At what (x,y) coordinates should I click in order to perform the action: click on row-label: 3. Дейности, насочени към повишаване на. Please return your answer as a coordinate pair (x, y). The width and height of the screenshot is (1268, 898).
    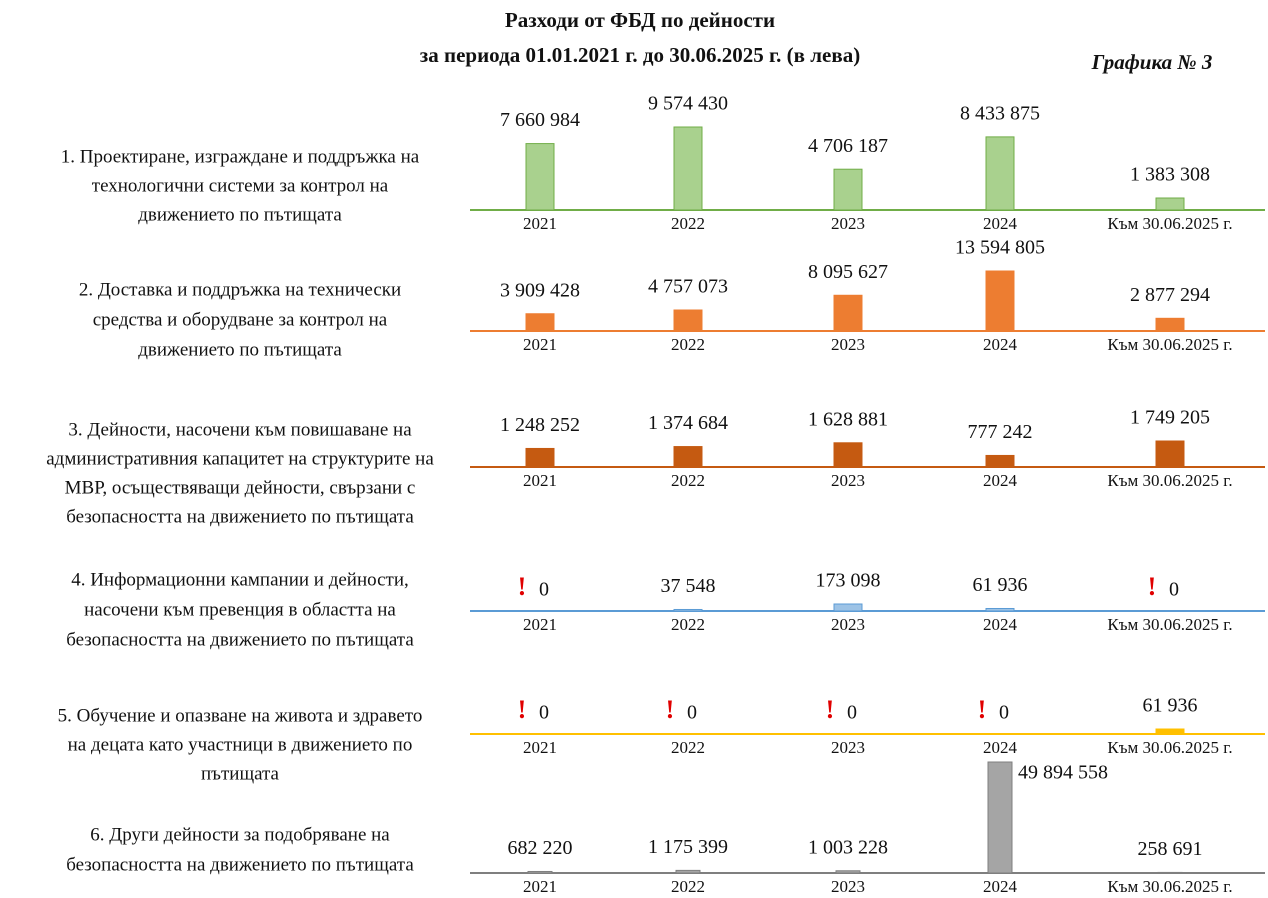
    Looking at the image, I should click on (240, 429).